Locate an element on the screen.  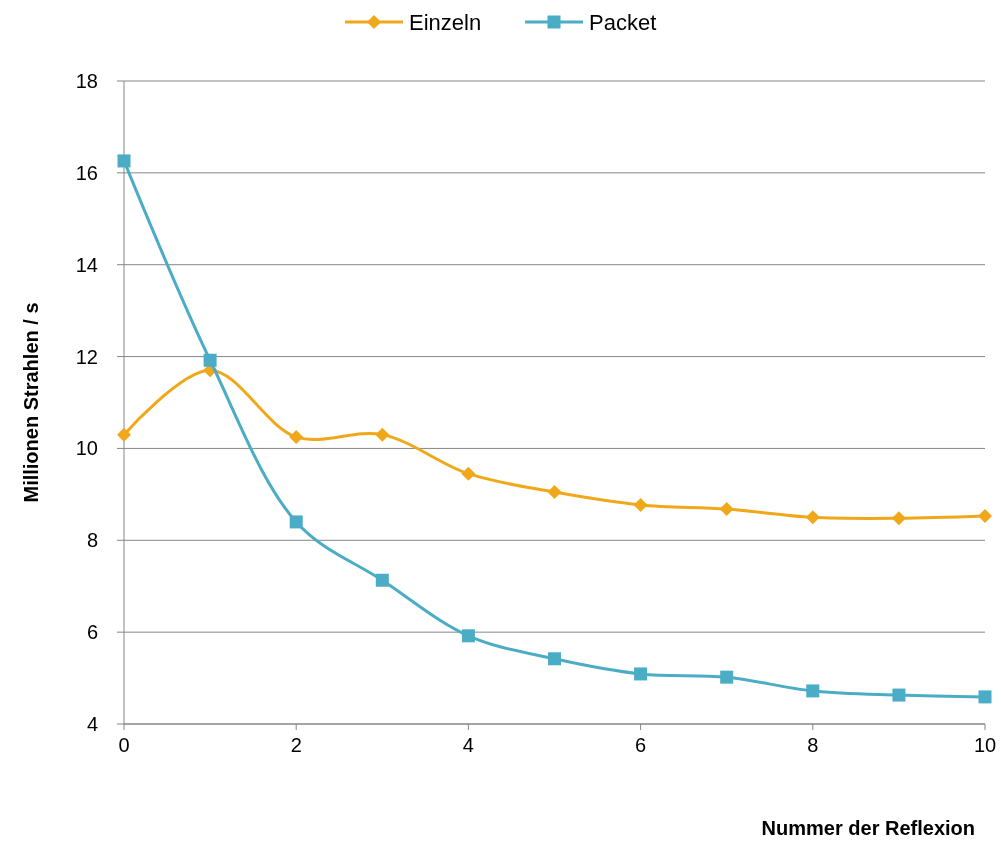
y-axis-title: Millionen Strahlen / s is located at coordinates (31, 402).